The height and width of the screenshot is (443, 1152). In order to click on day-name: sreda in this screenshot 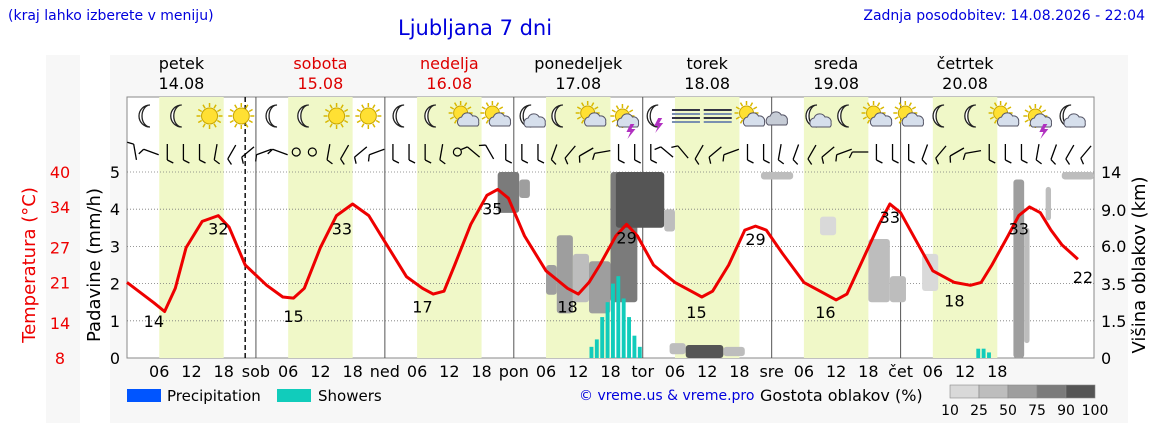, I will do `click(836, 63)`.